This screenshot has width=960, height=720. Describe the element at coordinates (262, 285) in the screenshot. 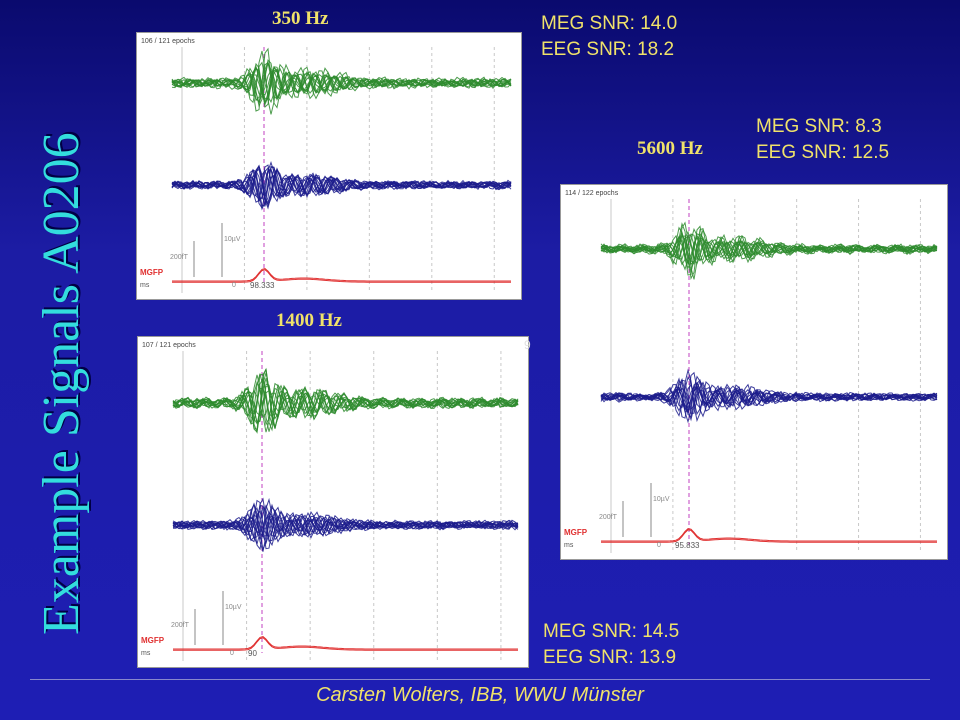

I see `latency-label: 98.333` at that location.